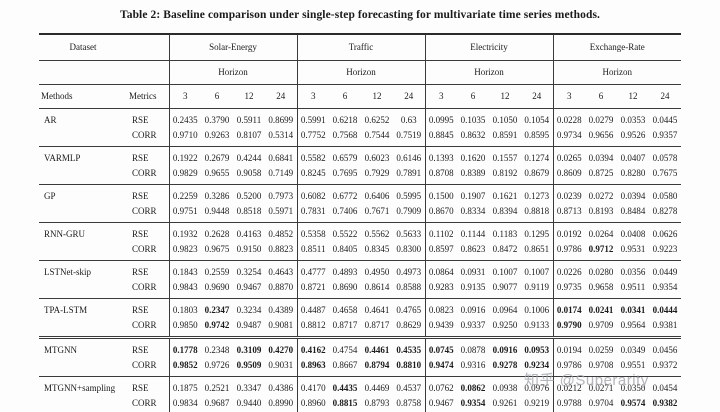  What do you see at coordinates (312, 403) in the screenshot?
I see `value-cell: 0.8960` at bounding box center [312, 403].